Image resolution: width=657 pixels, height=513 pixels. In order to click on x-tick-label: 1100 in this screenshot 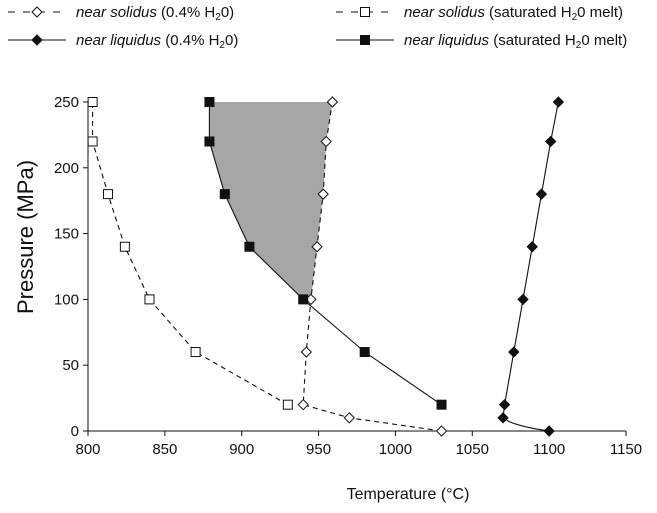, I will do `click(549, 449)`.